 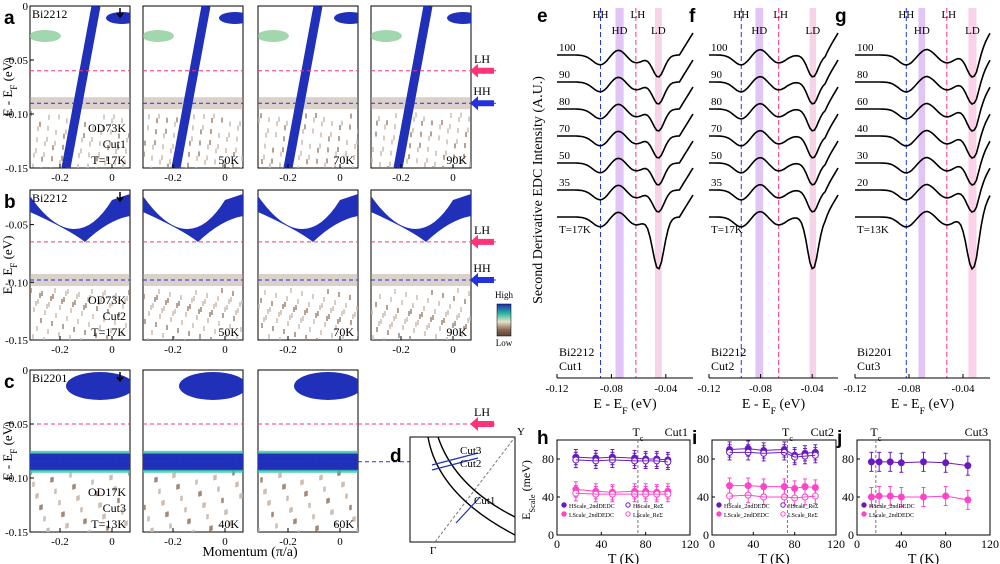 I want to click on colorbar: High Low, so click(x=504, y=319).